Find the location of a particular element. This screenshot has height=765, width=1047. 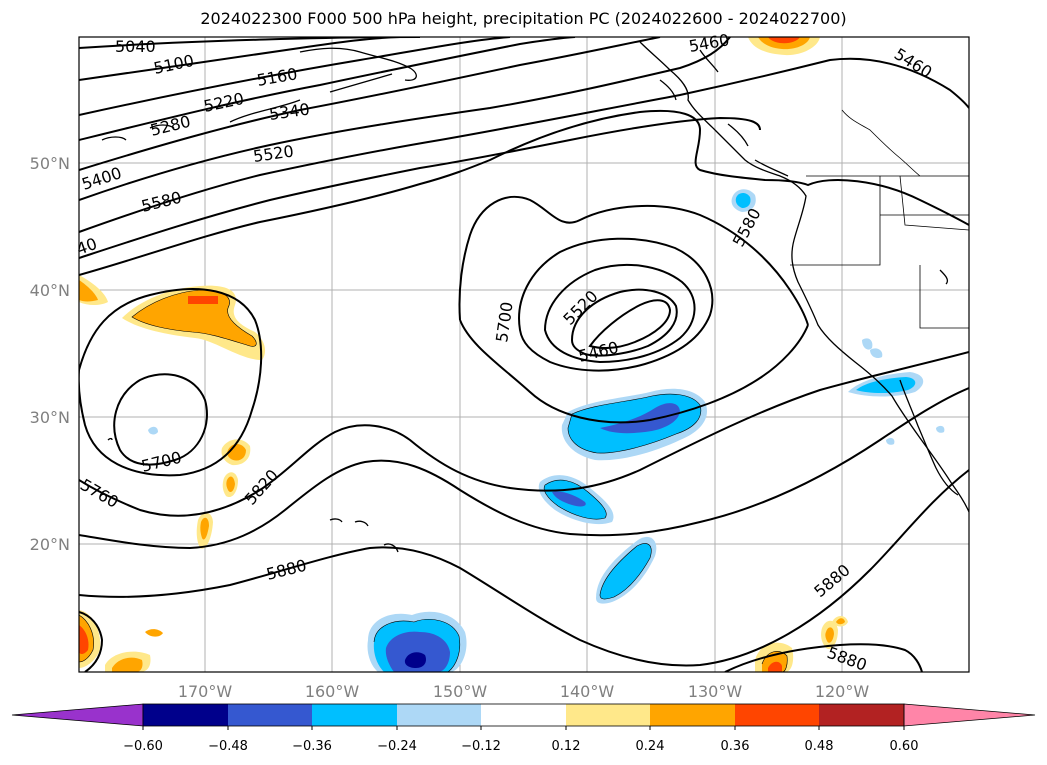

latitude-labels: 50°N 40°N 30°N 20°N is located at coordinates (50, 354).